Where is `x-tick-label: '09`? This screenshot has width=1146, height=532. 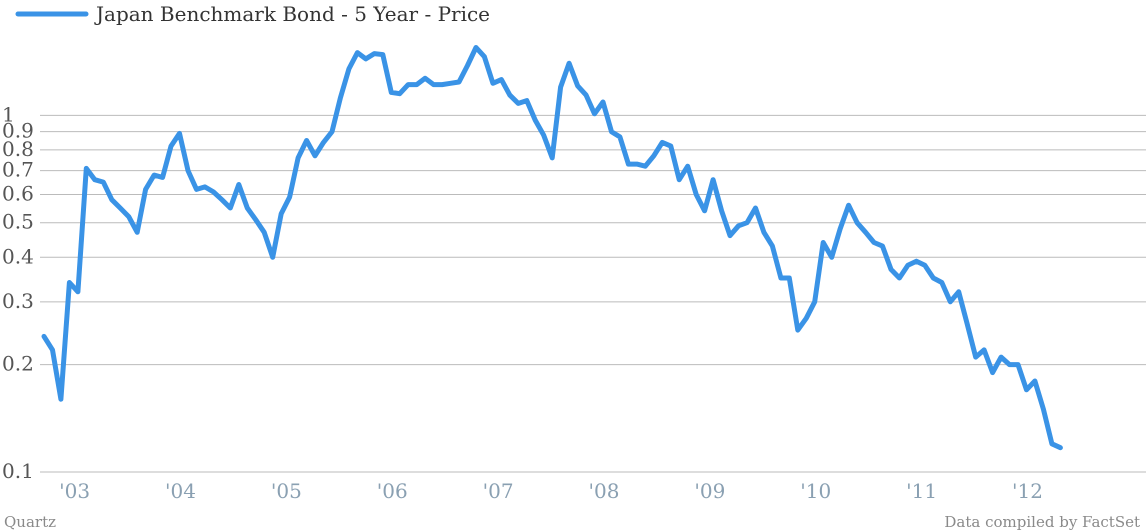 x-tick-label: '09 is located at coordinates (709, 491).